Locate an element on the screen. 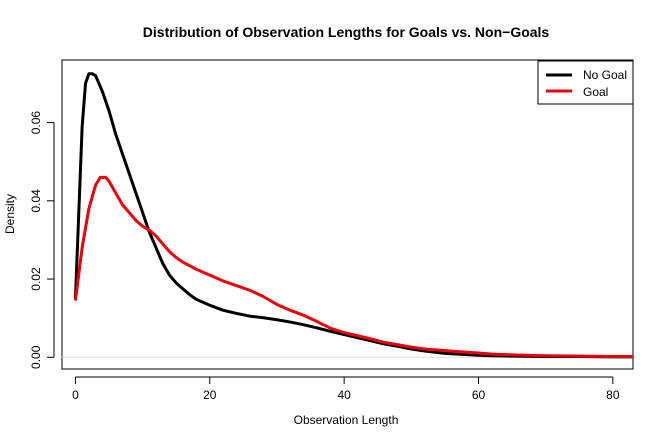 The width and height of the screenshot is (664, 443). legend-label-no-goal: No Goal is located at coordinates (605, 75).